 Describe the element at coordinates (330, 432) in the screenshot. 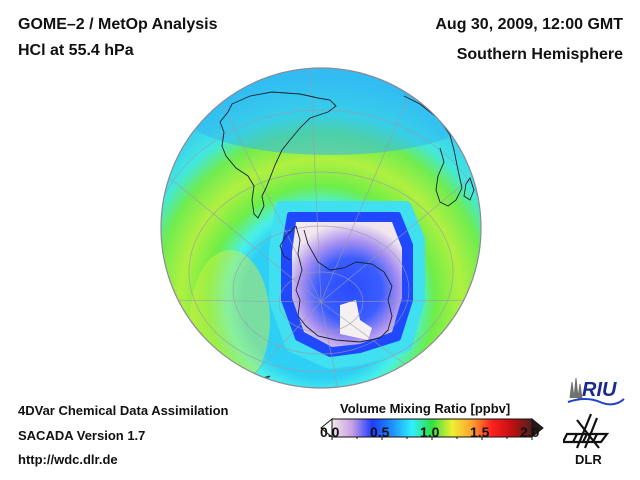

I see `colorbar-tick-0: 0.0` at that location.